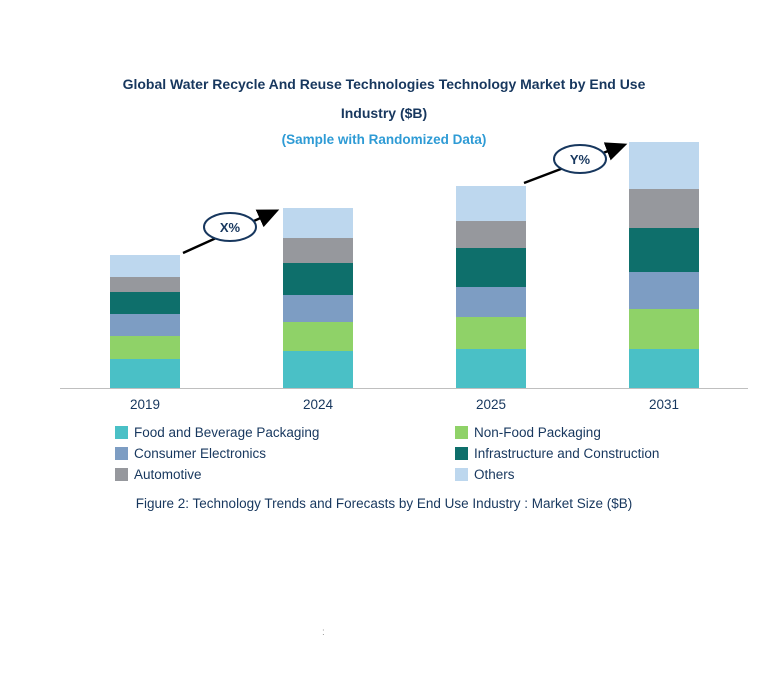  I want to click on bar-segment-2024-food-and-beverage-packaging, so click(318, 369).